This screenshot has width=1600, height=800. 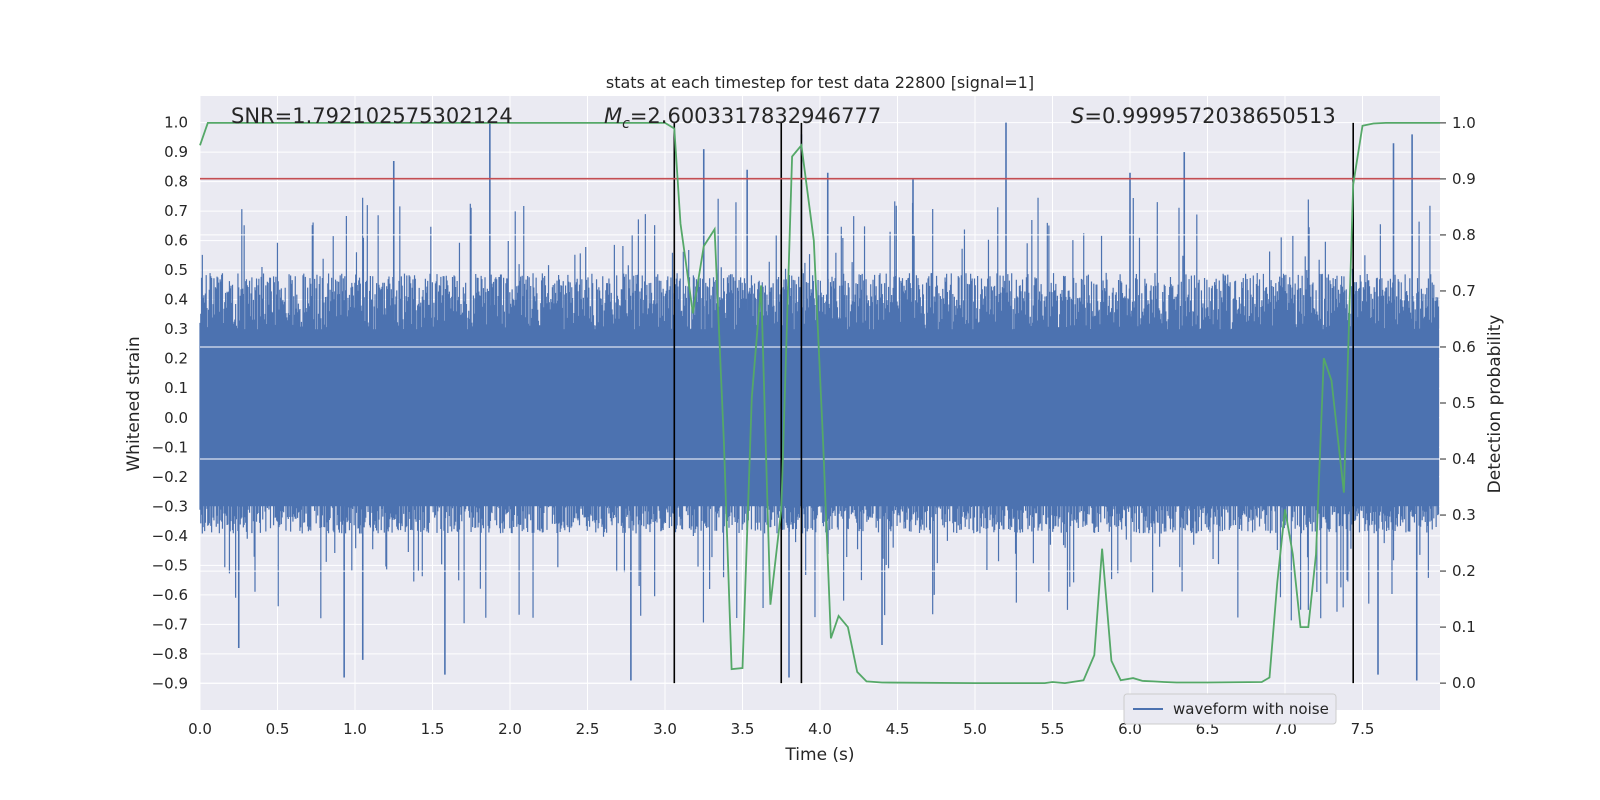 I want to click on legend: waveform with noise, so click(x=1230, y=709).